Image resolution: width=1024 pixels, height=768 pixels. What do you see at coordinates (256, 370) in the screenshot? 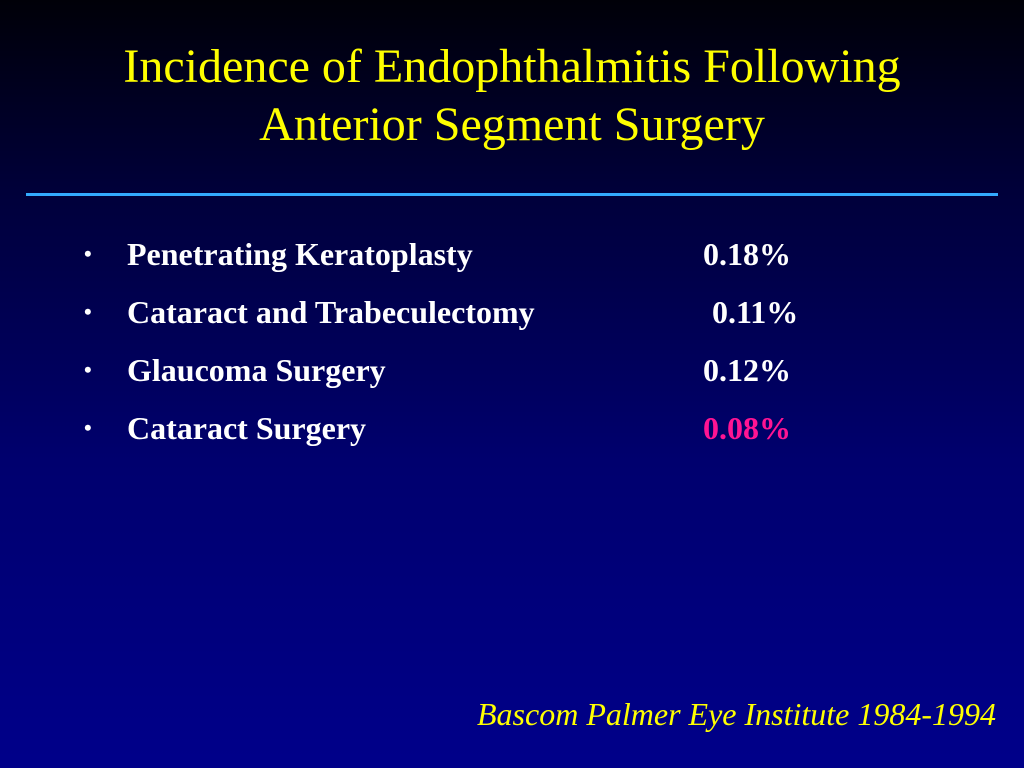
I see `item-label: Glaucoma Surgery` at bounding box center [256, 370].